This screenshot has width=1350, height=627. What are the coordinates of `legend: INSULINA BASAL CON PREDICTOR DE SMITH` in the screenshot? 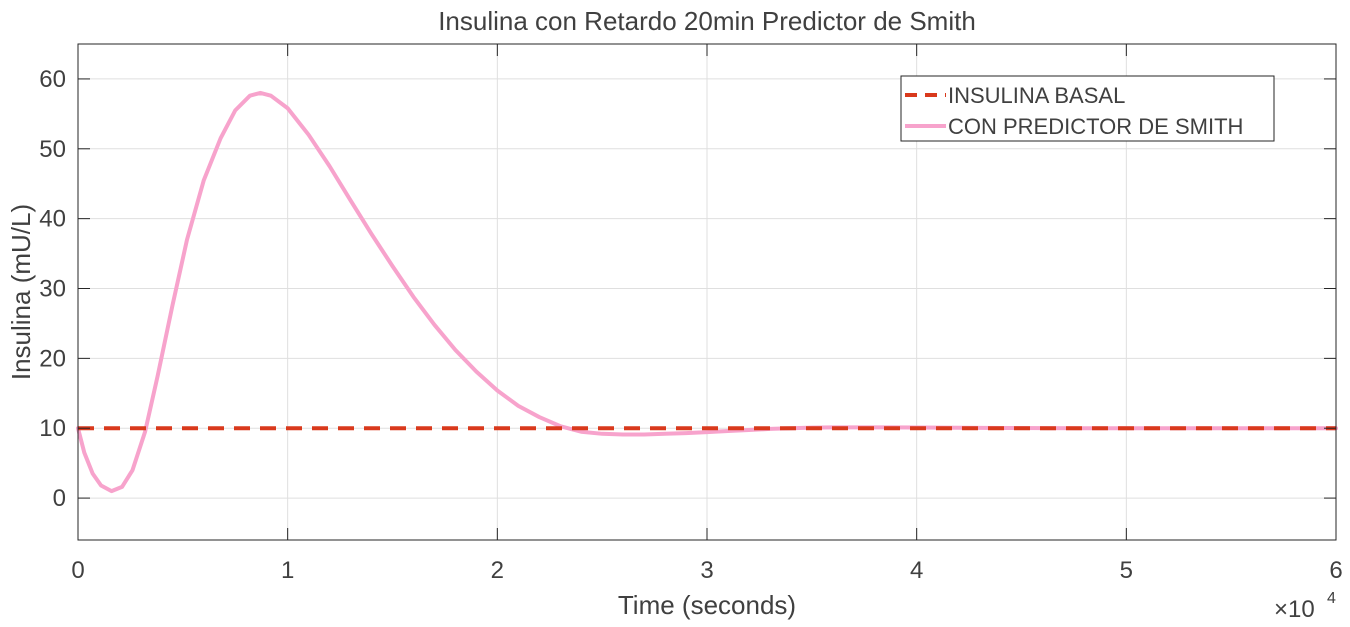 It's located at (1087, 108).